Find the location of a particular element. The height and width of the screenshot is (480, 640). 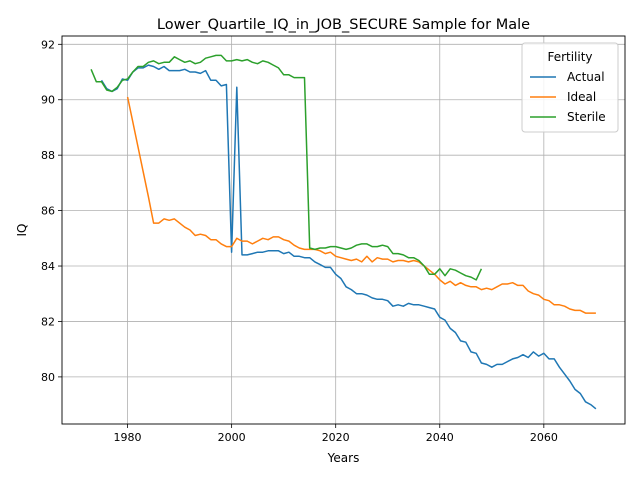

legend: Fertility Actual Ideal Sterile is located at coordinates (570, 87).